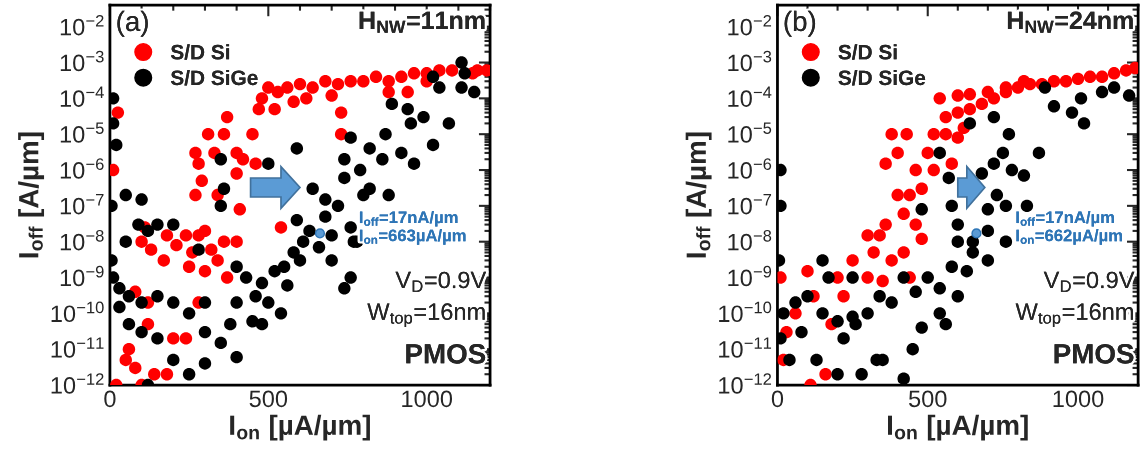  Describe the element at coordinates (412, 227) in the screenshot. I see `annotation: I$_{off}$=17nA/µm I$_{on}$=663µA/µm` at that location.